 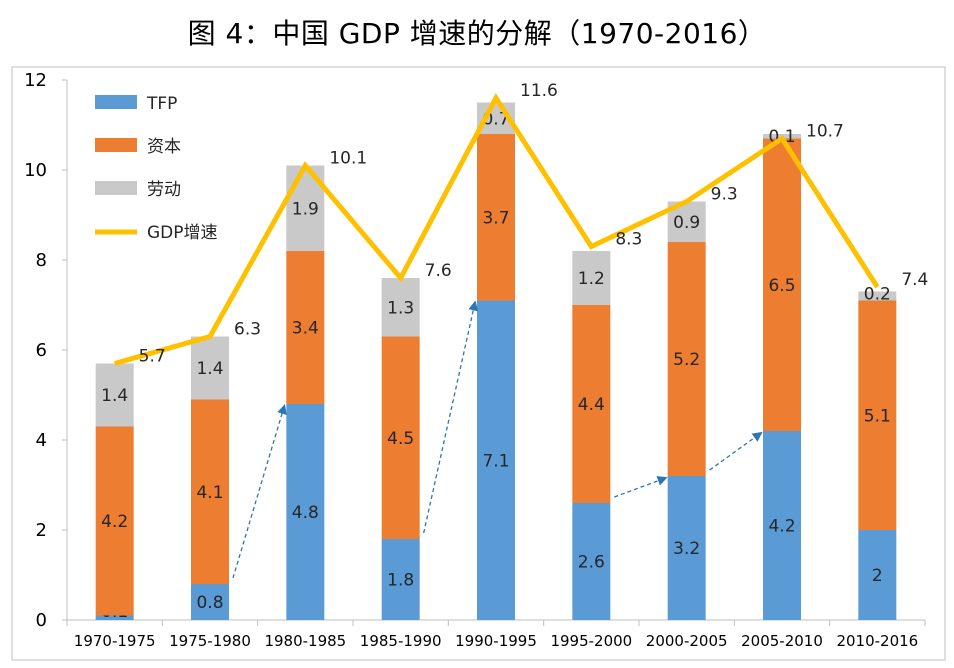 What do you see at coordinates (161, 104) in the screenshot?
I see `legend-label: TFP` at bounding box center [161, 104].